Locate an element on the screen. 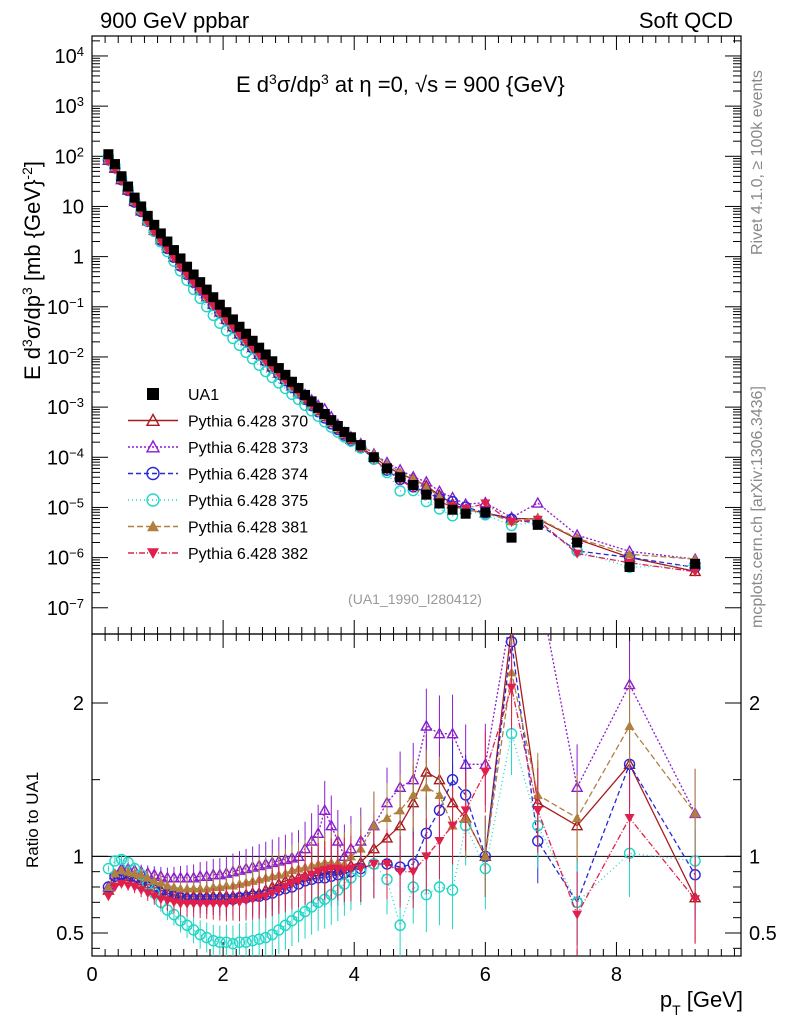 This screenshot has height=1024, width=786. y-axis-label: E d3σ/dp3 [mb {GeV}-2] is located at coordinates (32, 270).